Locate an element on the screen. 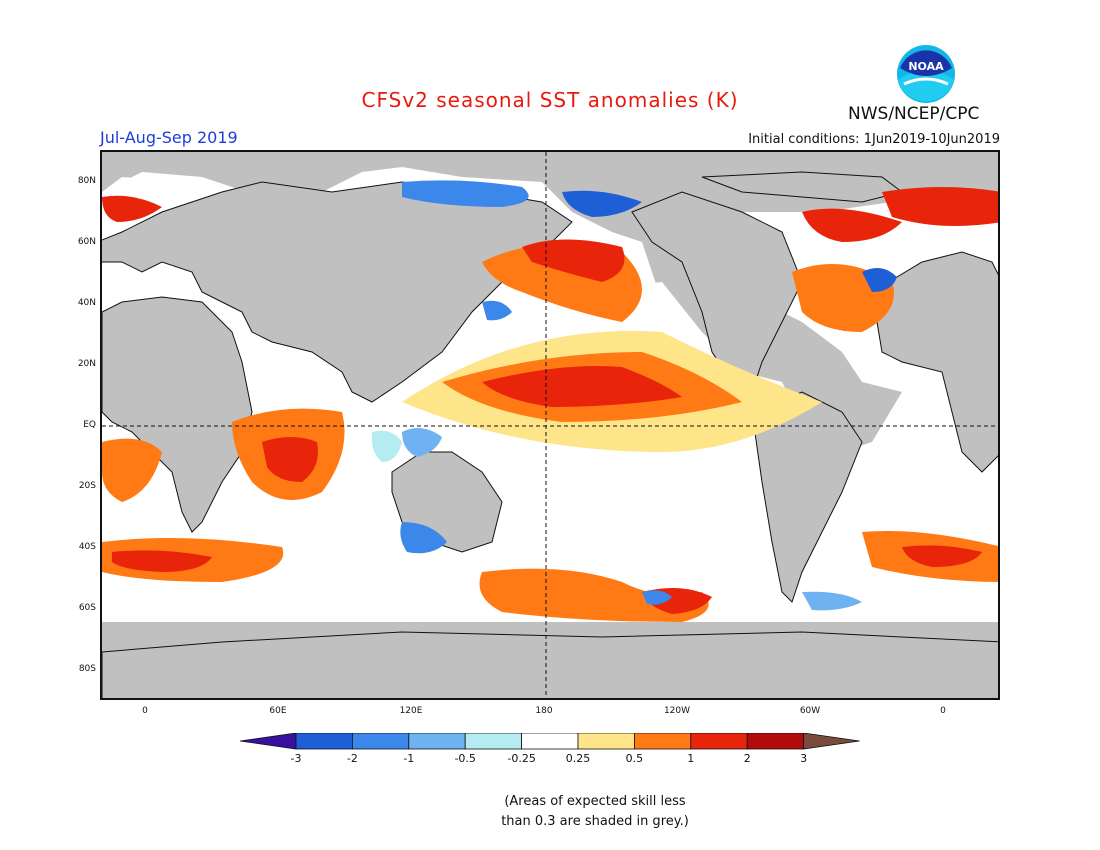 The image size is (1100, 850). colorbar-label: 0.25 is located at coordinates (578, 758).